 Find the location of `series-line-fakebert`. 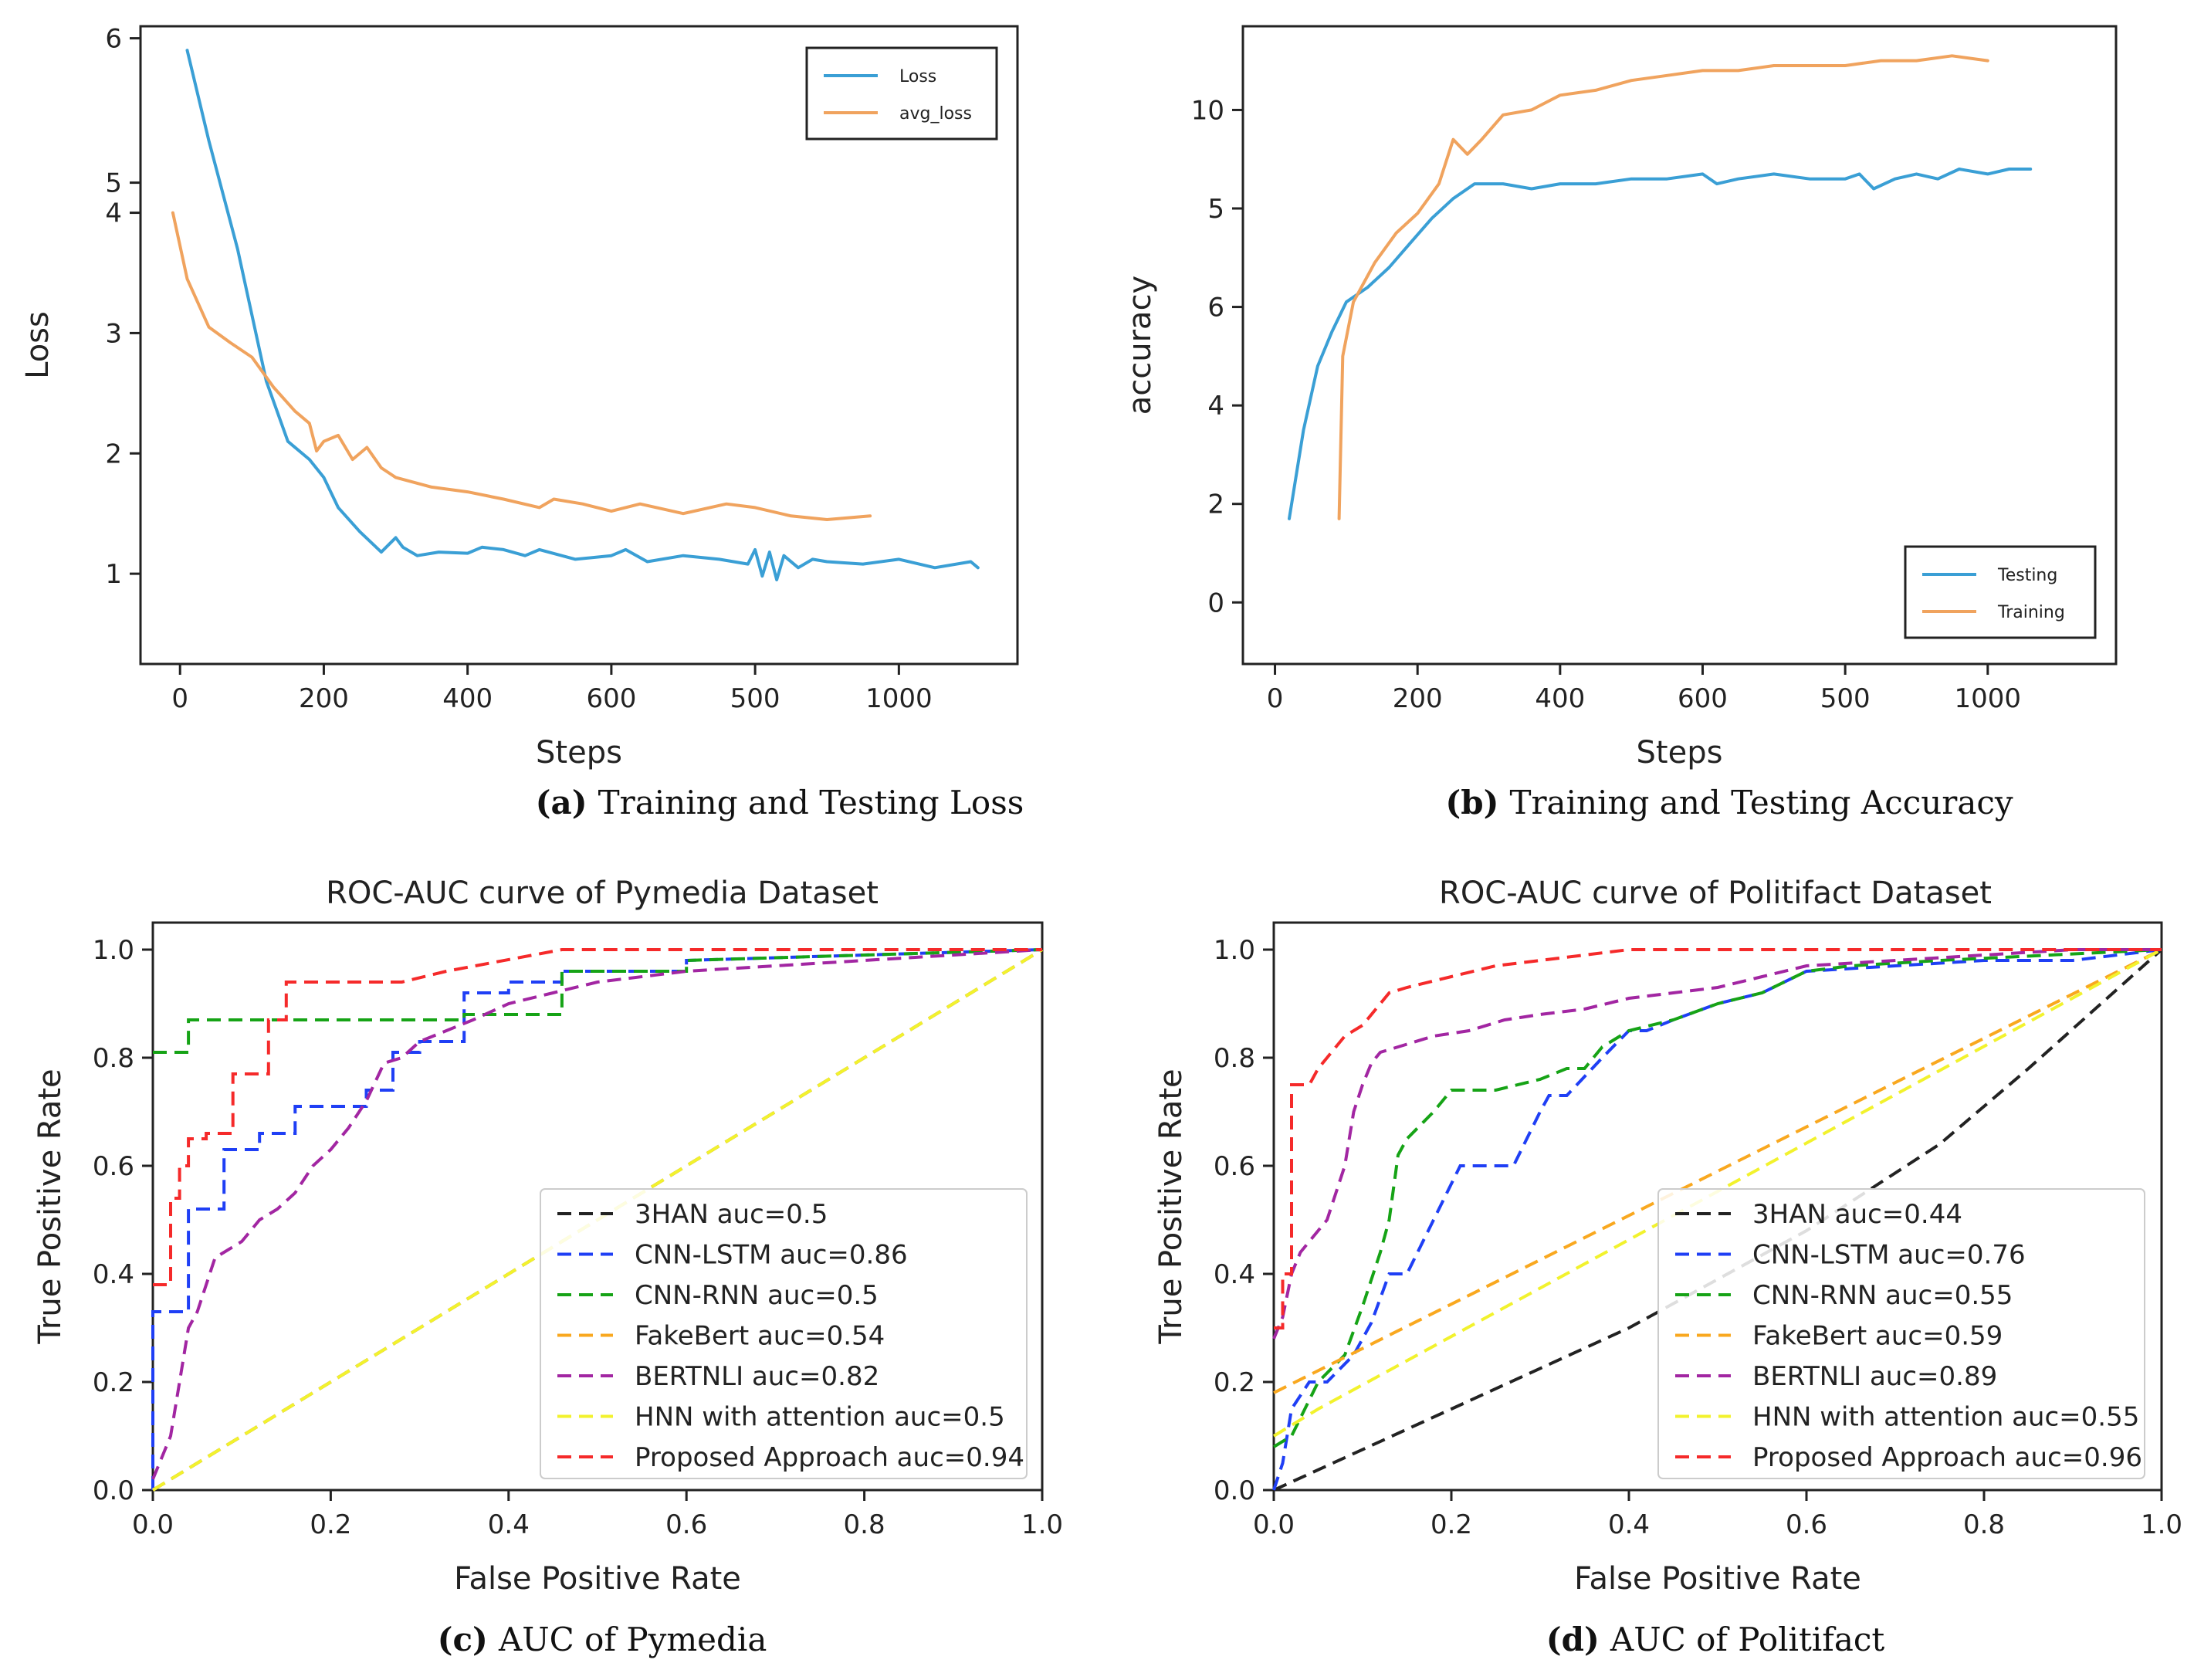

series-line-fakebert is located at coordinates (1717, 1171).